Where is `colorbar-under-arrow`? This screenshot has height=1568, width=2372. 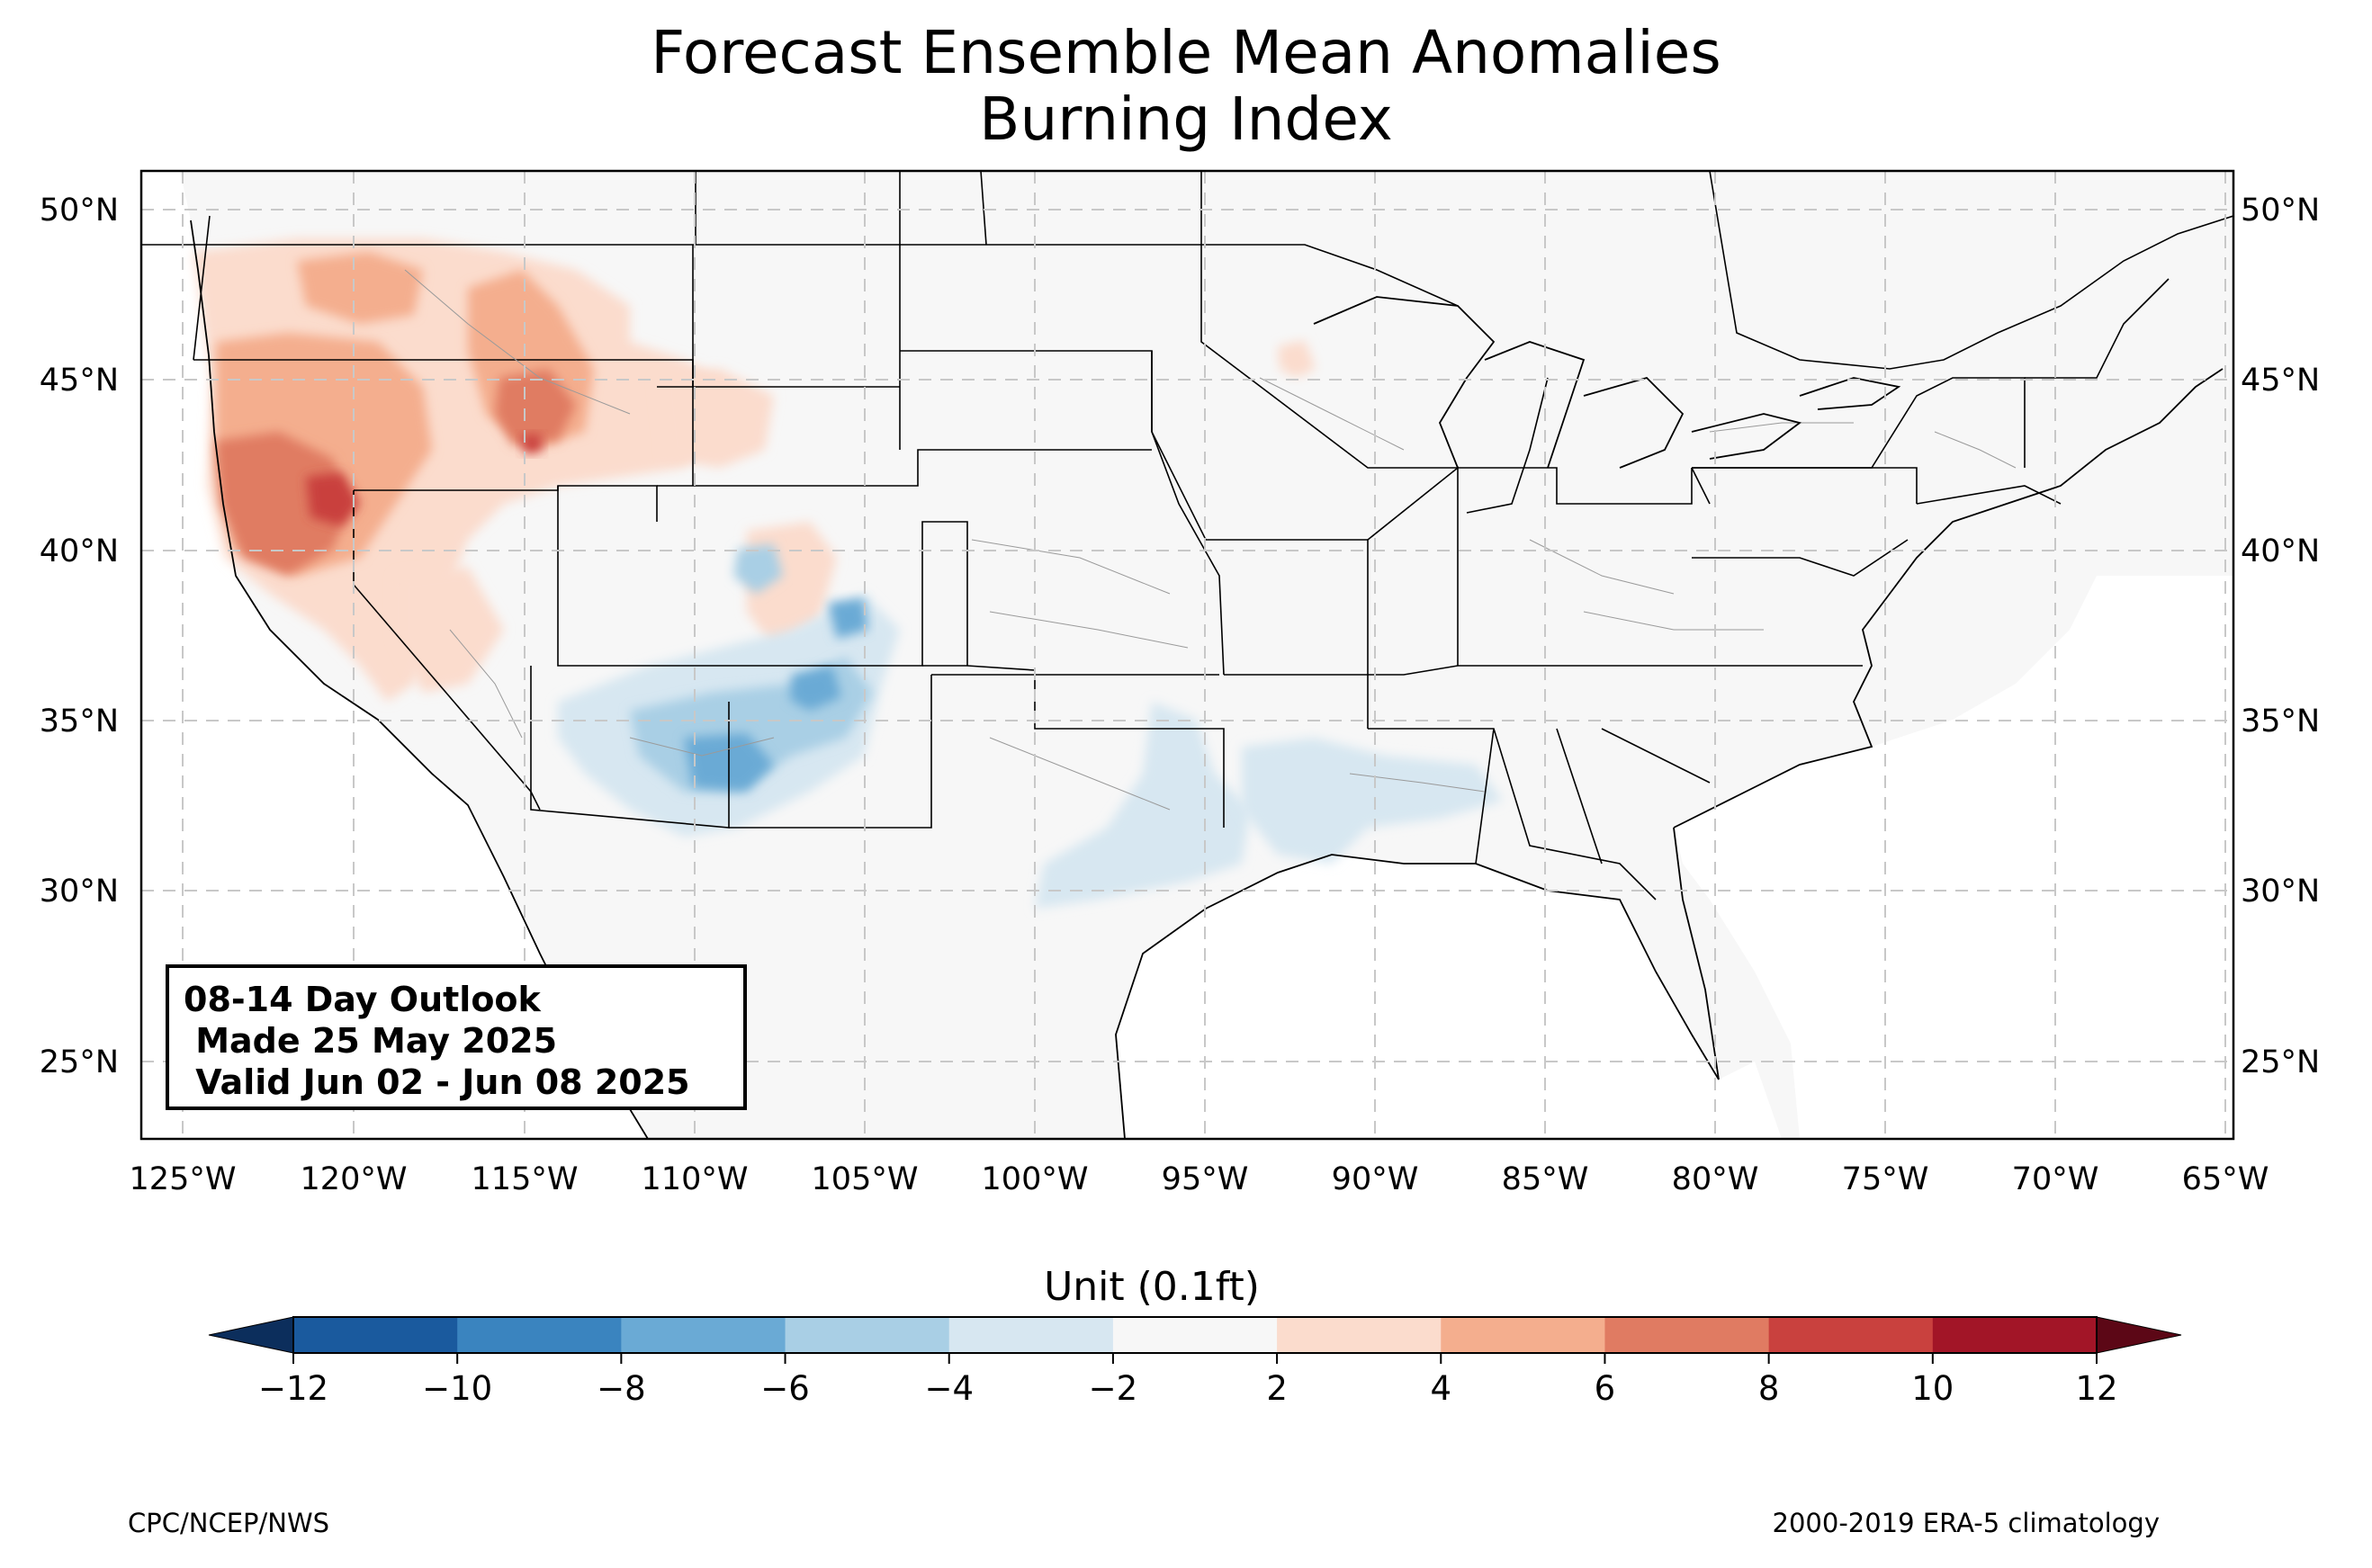
colorbar-under-arrow is located at coordinates (251, 1335).